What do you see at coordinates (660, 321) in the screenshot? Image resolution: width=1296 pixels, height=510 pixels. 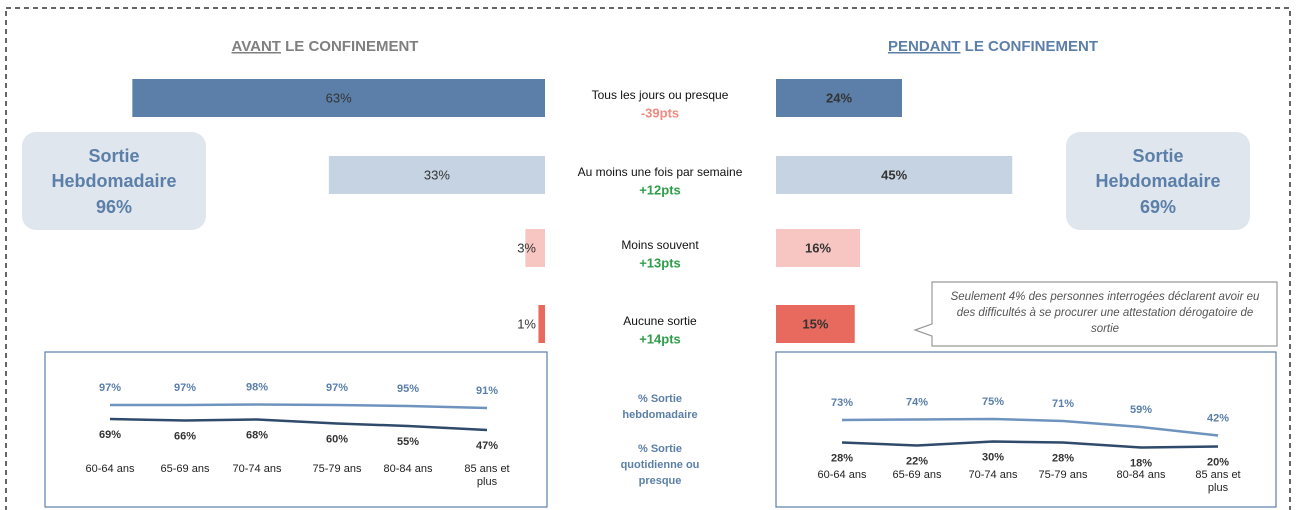 I see `category-label: Aucune sortie` at bounding box center [660, 321].